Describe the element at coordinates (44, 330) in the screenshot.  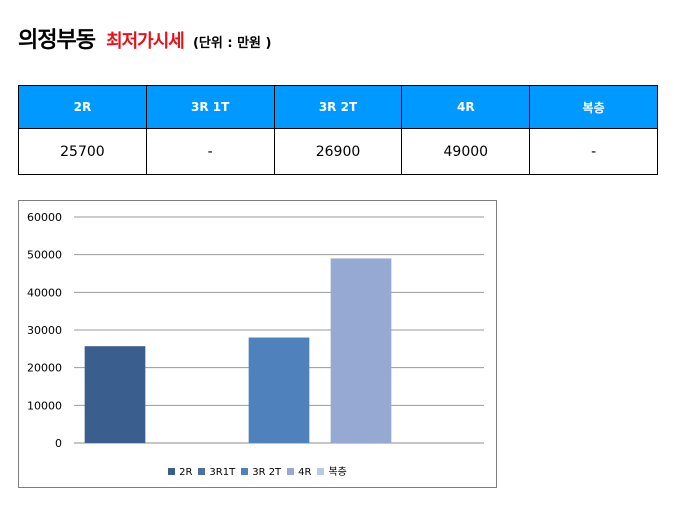
I see `y-tick-label: 30000` at that location.